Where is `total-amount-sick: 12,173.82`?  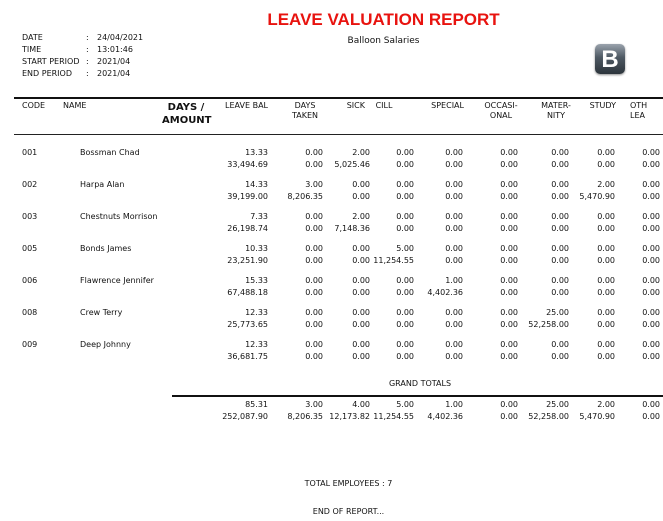
total-amount-sick: 12,173.82 is located at coordinates (349, 416).